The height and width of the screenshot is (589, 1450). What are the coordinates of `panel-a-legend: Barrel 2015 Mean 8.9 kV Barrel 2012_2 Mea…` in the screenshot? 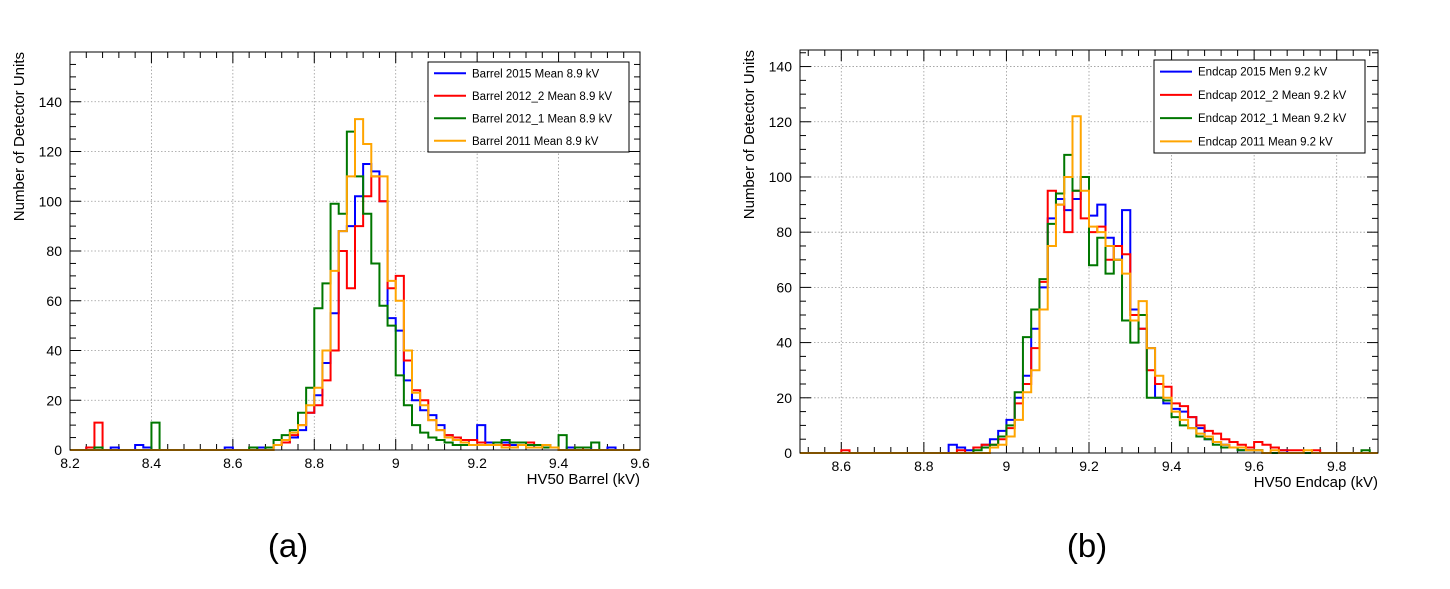 It's located at (528, 107).